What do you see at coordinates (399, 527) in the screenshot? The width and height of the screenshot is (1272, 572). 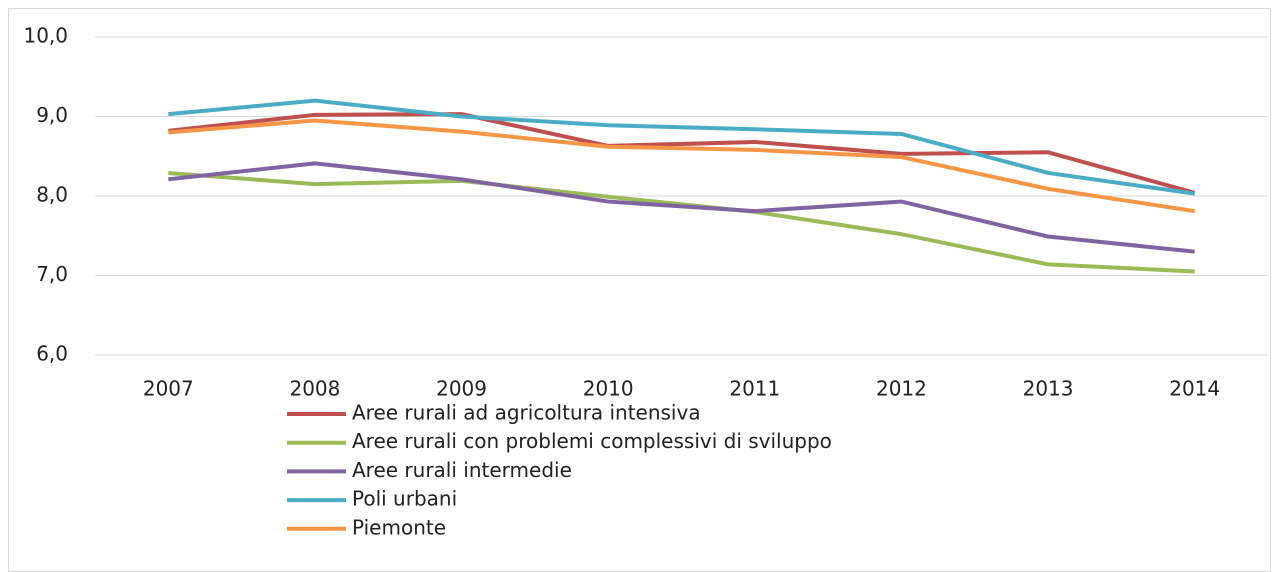 I see `legend-label: Piemonte` at bounding box center [399, 527].